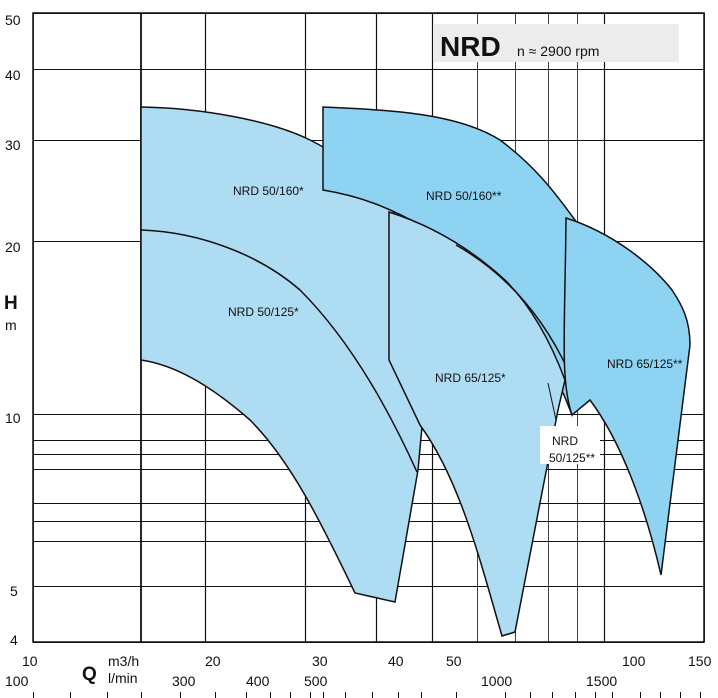 The width and height of the screenshot is (718, 698). What do you see at coordinates (320, 661) in the screenshot?
I see `x-tick-30: 30` at bounding box center [320, 661].